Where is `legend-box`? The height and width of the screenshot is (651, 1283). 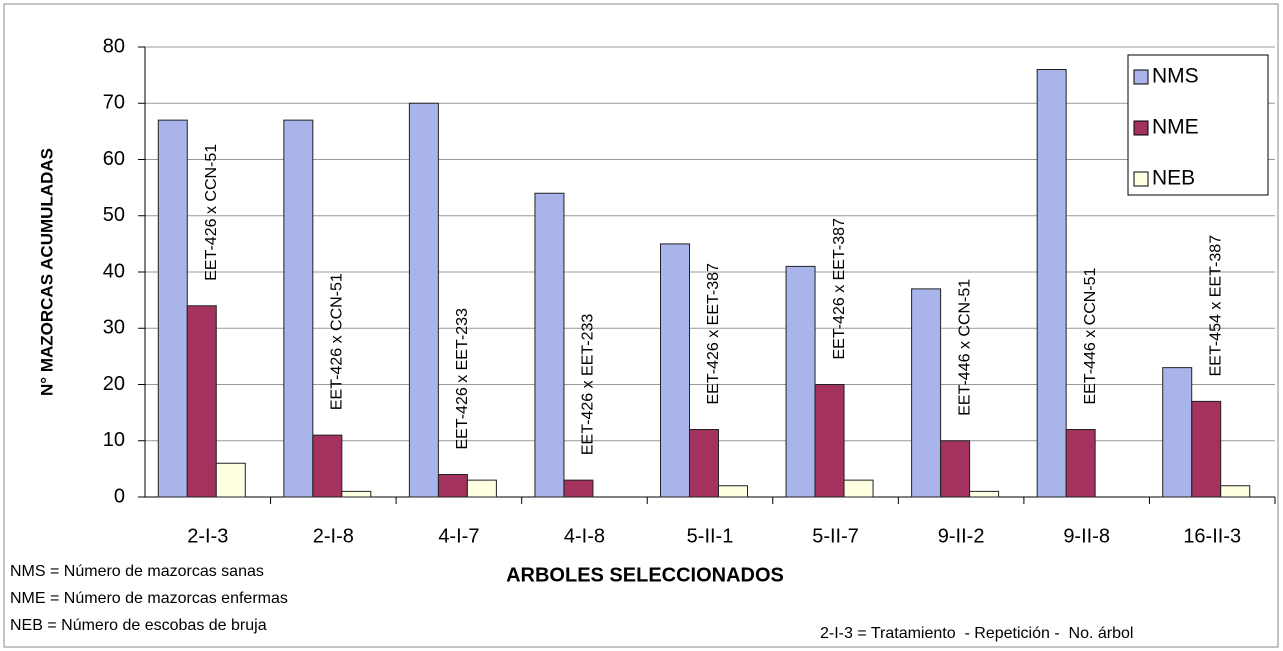 legend-box is located at coordinates (1198, 125).